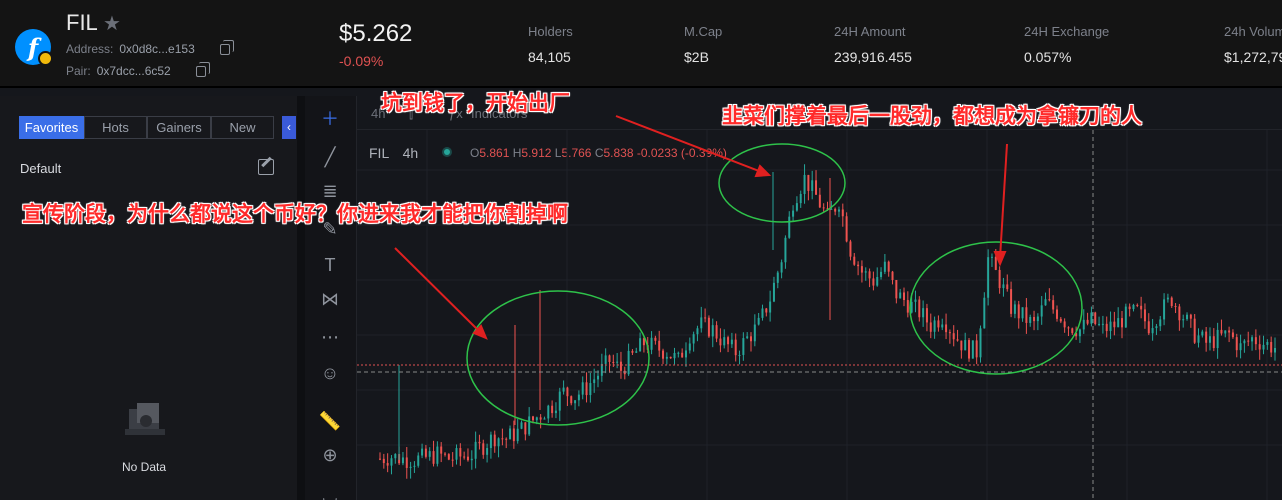 This screenshot has width=1282, height=500. What do you see at coordinates (330, 421) in the screenshot?
I see `ruler-icon: 📏` at bounding box center [330, 421].